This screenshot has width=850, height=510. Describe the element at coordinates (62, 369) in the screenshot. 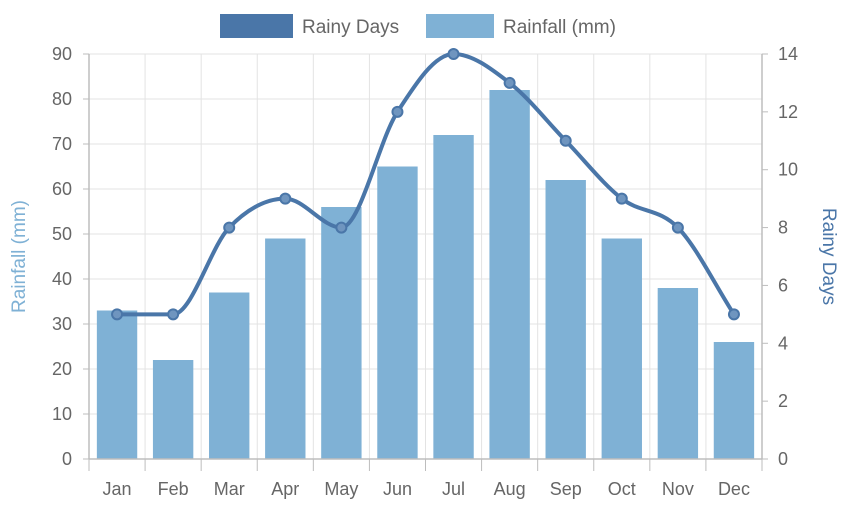

I see `y-left-tick-label: 20` at that location.